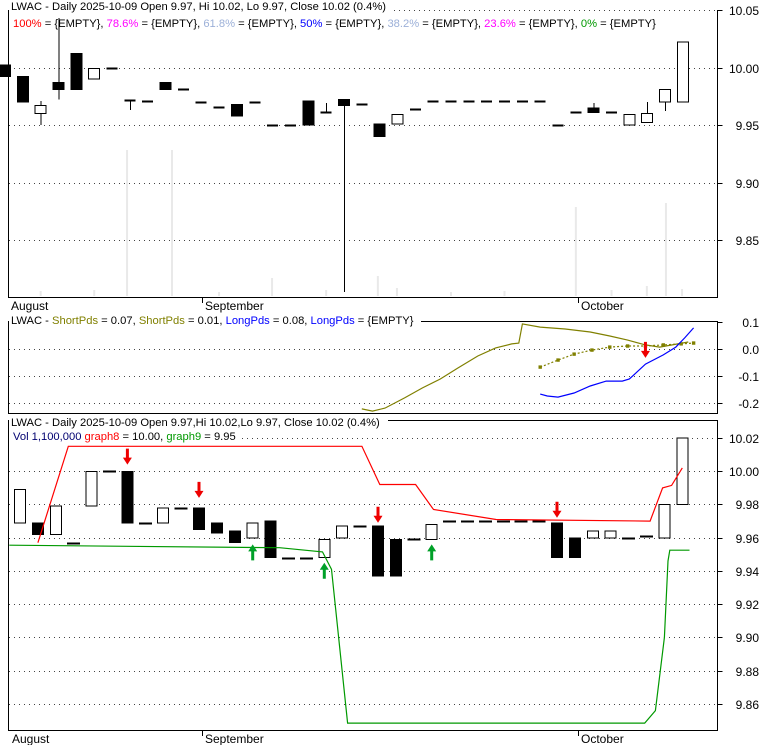  I want to click on subtitle-segment: 50%, so click(311, 24).